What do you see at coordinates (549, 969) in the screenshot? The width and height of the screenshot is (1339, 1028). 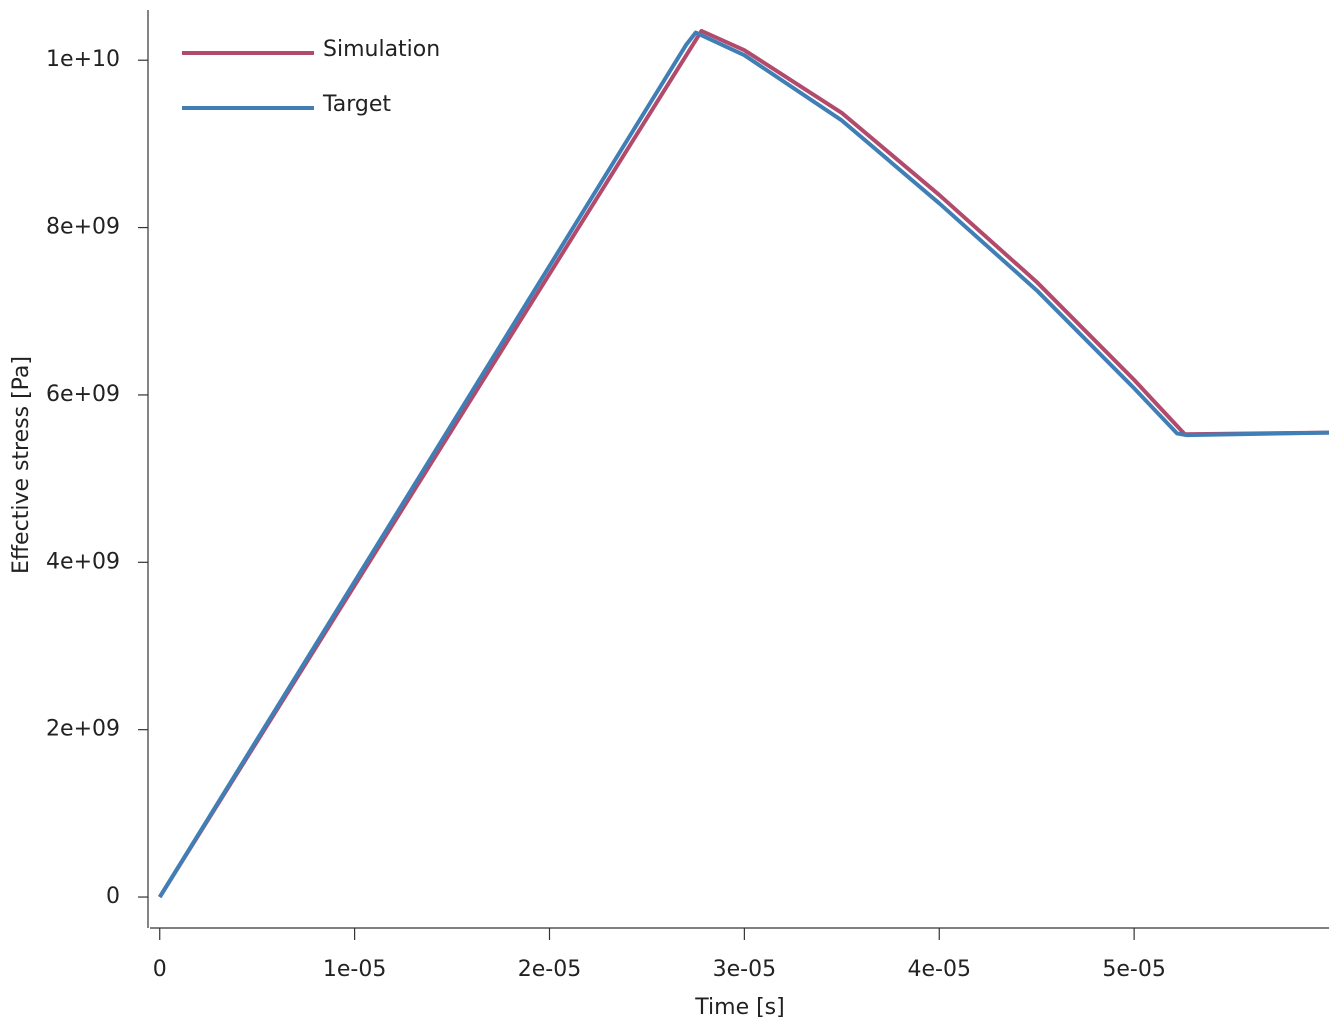 I see `x-tick-label: 2e-05` at bounding box center [549, 969].